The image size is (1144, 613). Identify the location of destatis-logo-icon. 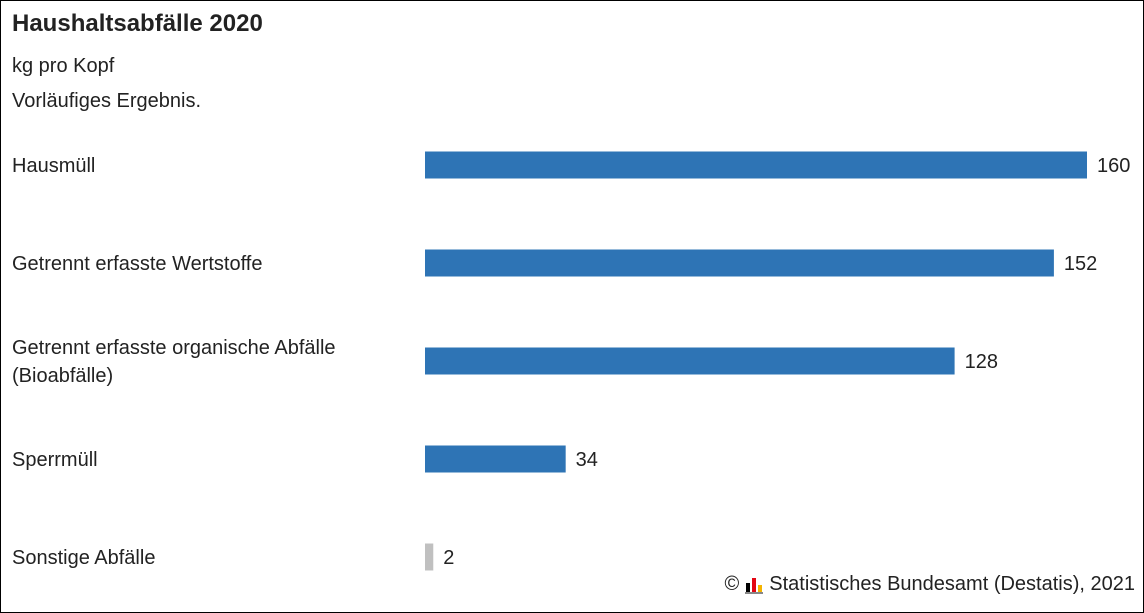
(754, 585).